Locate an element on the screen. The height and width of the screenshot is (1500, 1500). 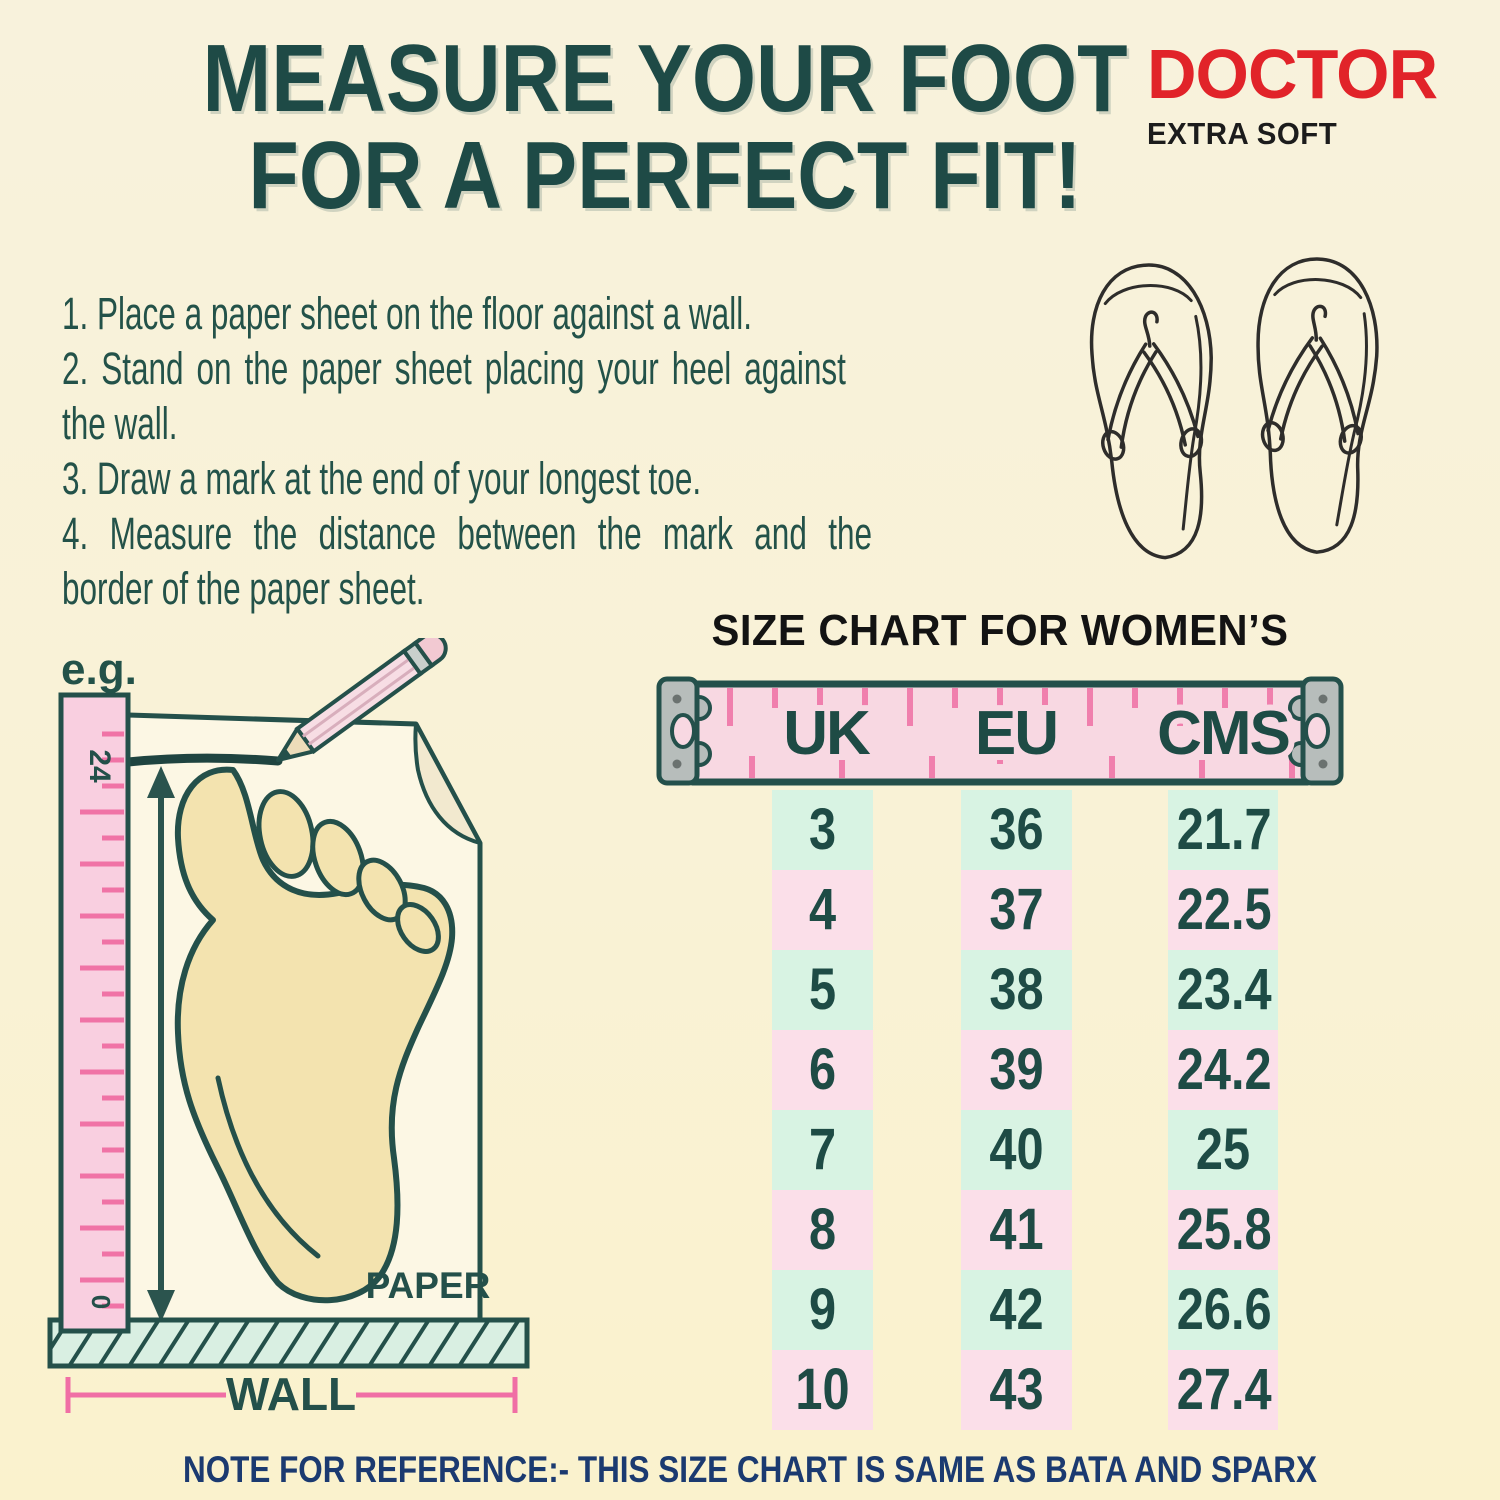
size-cell-uk: 3 is located at coordinates (822, 830).